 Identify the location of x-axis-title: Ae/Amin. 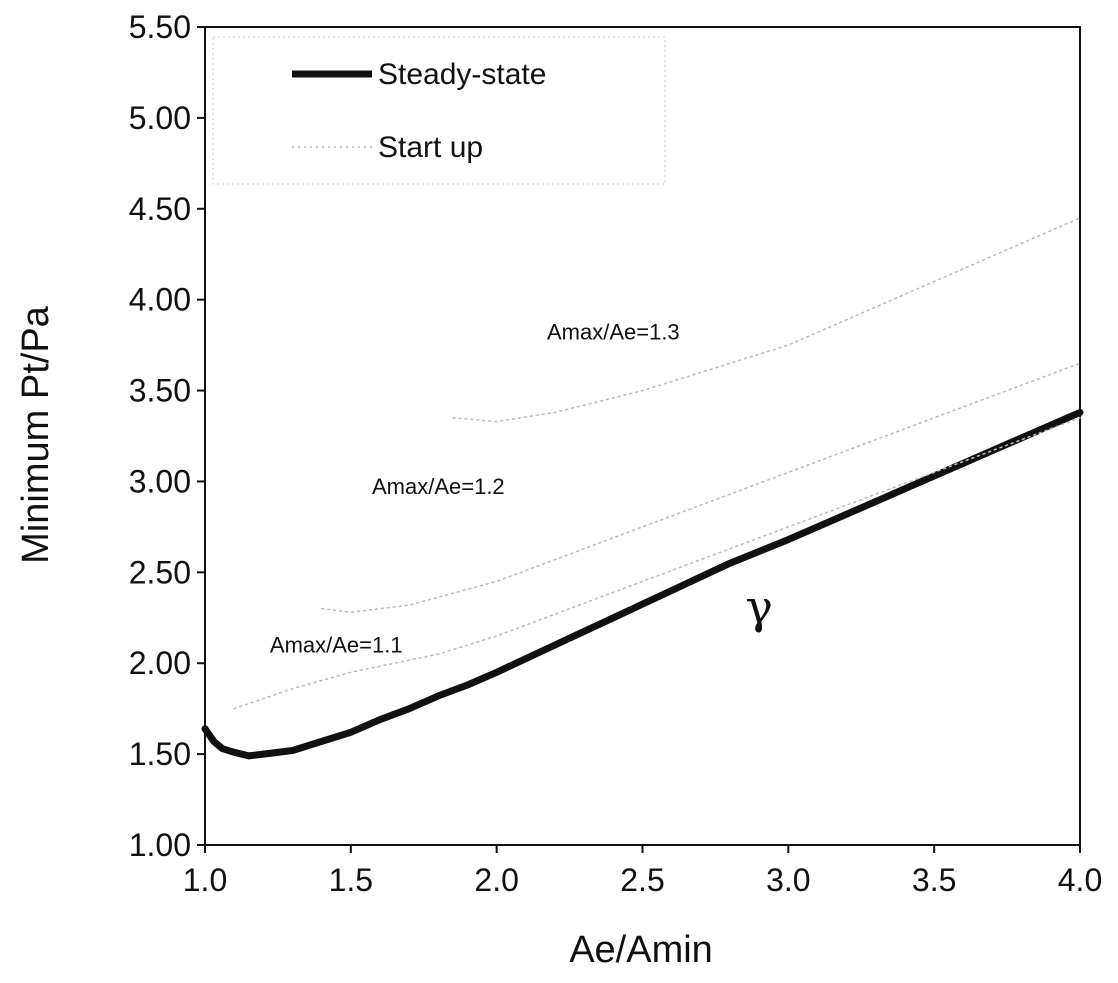
(641, 950).